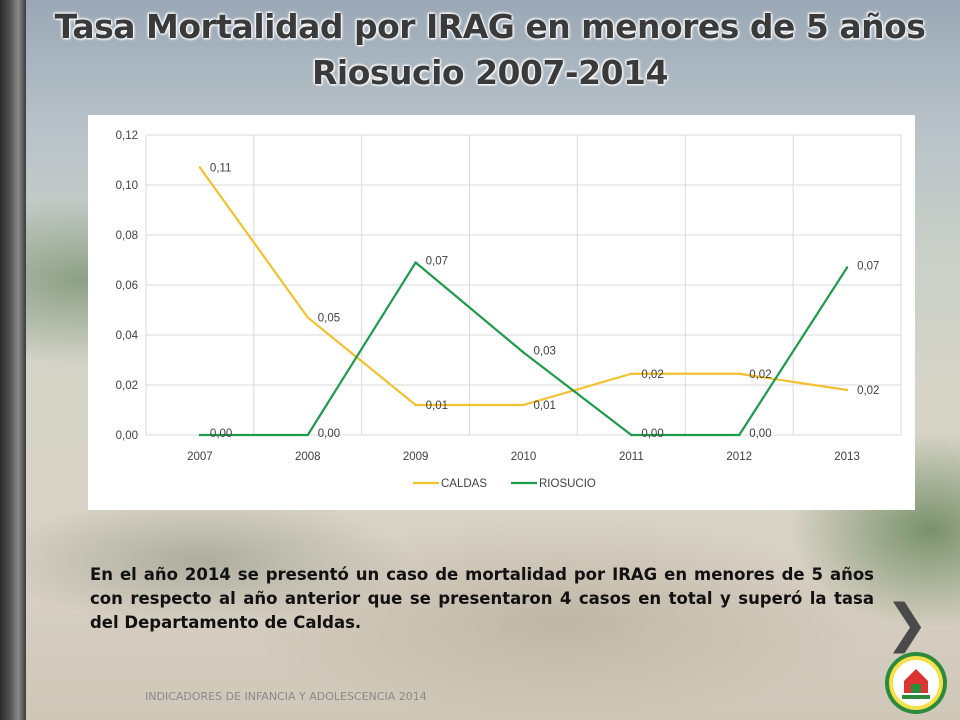 This screenshot has width=960, height=720. What do you see at coordinates (847, 457) in the screenshot?
I see `x-tick-label: 2013` at bounding box center [847, 457].